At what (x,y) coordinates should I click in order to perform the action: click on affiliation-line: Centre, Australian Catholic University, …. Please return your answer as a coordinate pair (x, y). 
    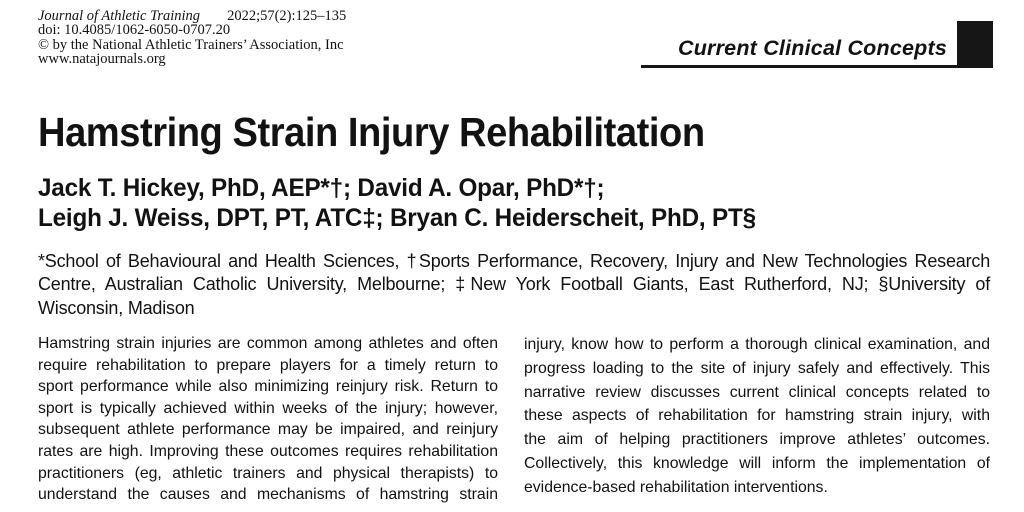
    Looking at the image, I should click on (514, 284).